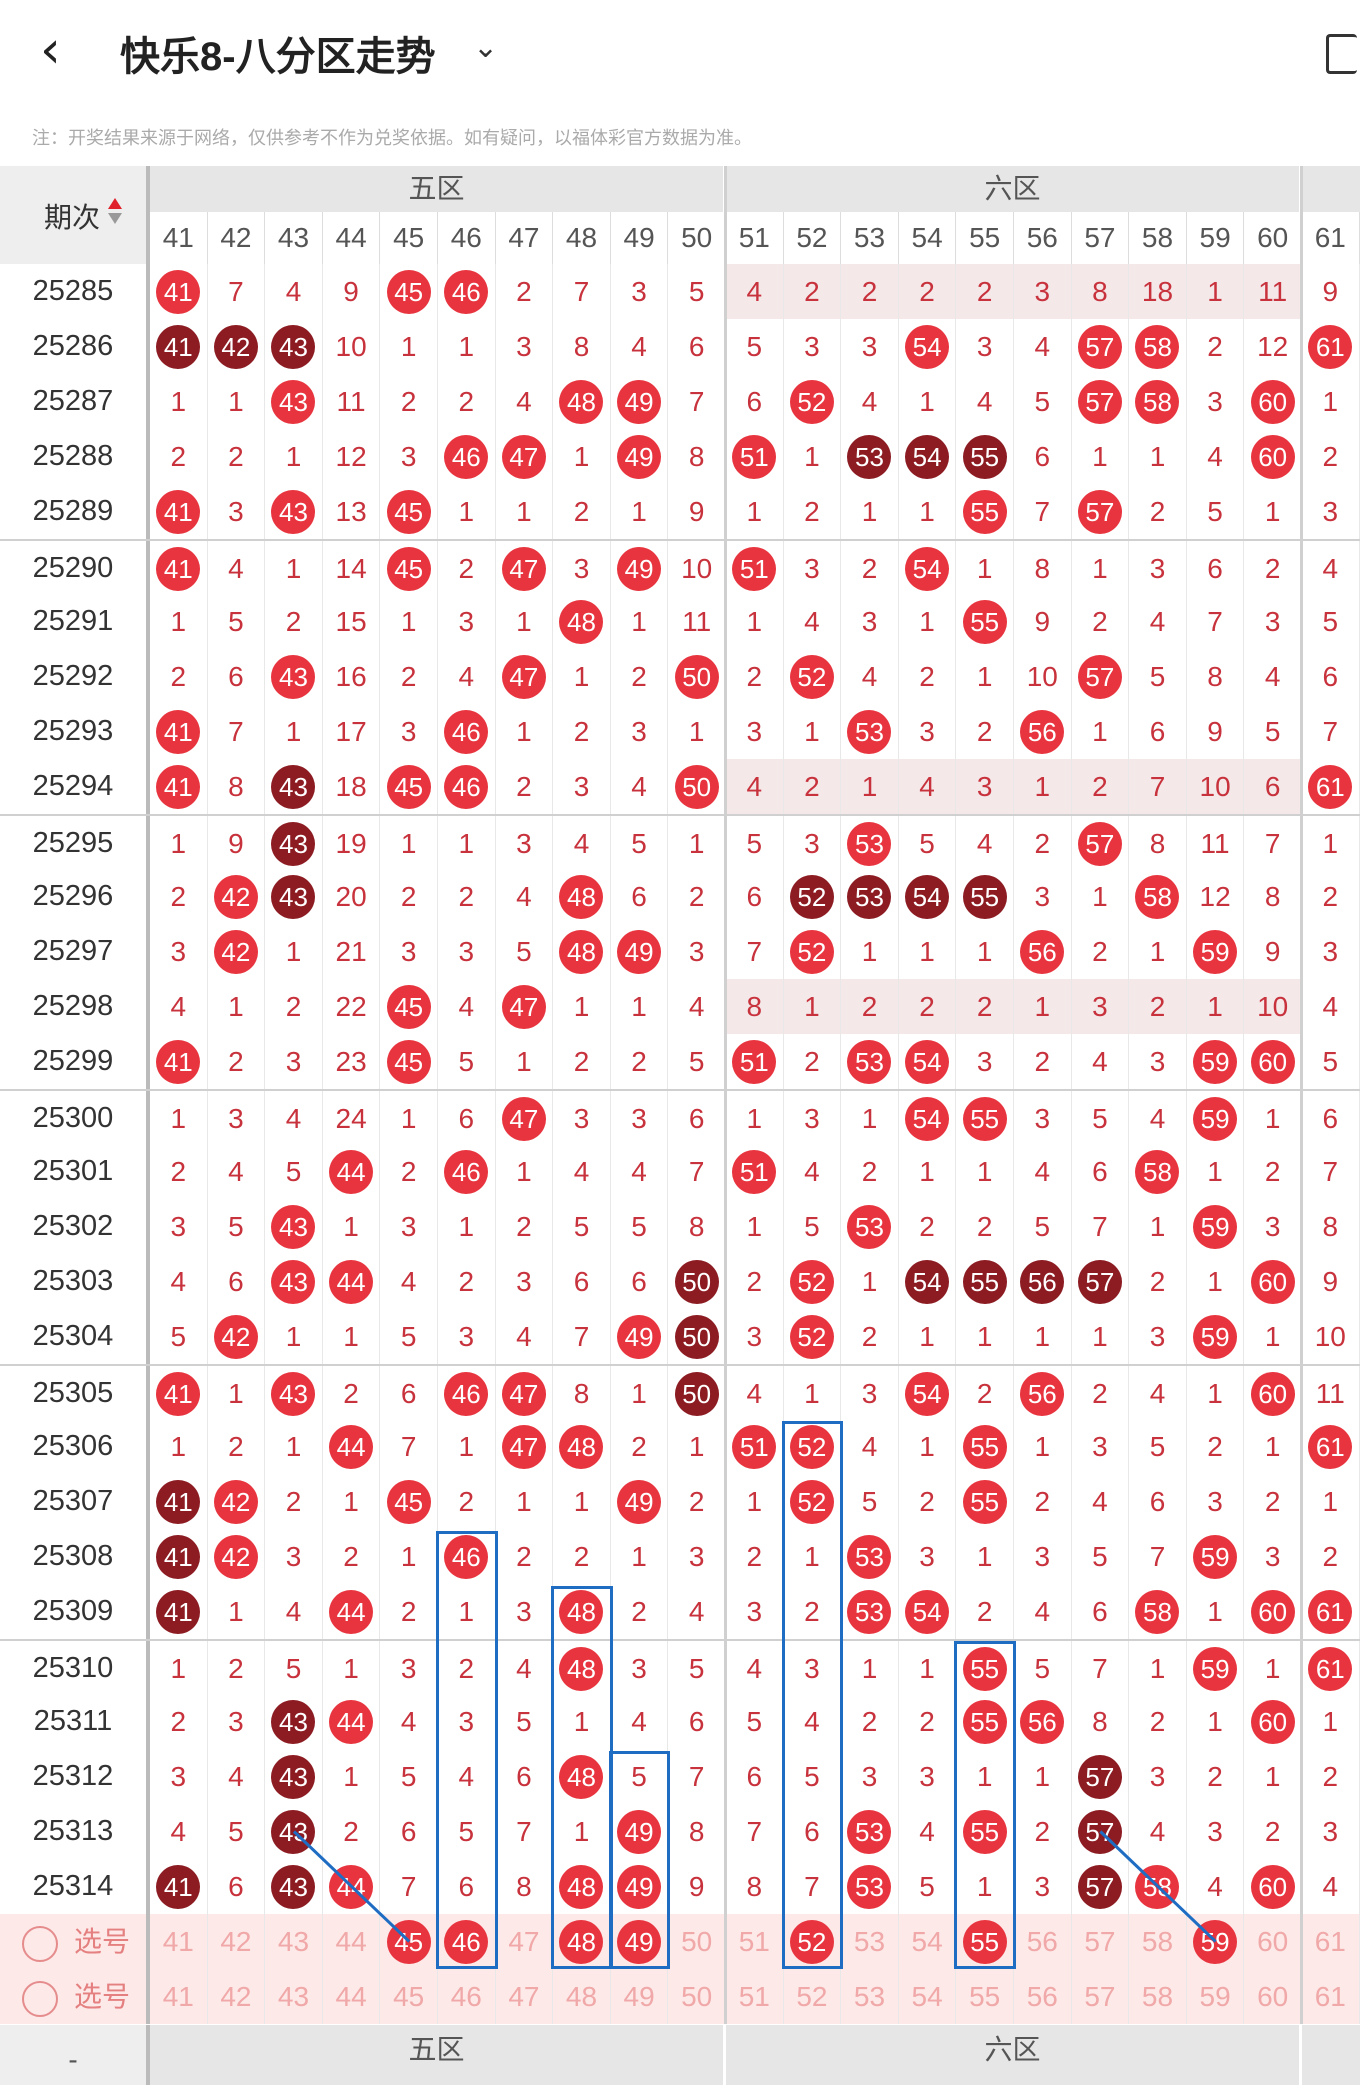  Describe the element at coordinates (75, 896) in the screenshot. I see `period-id: 25296` at that location.